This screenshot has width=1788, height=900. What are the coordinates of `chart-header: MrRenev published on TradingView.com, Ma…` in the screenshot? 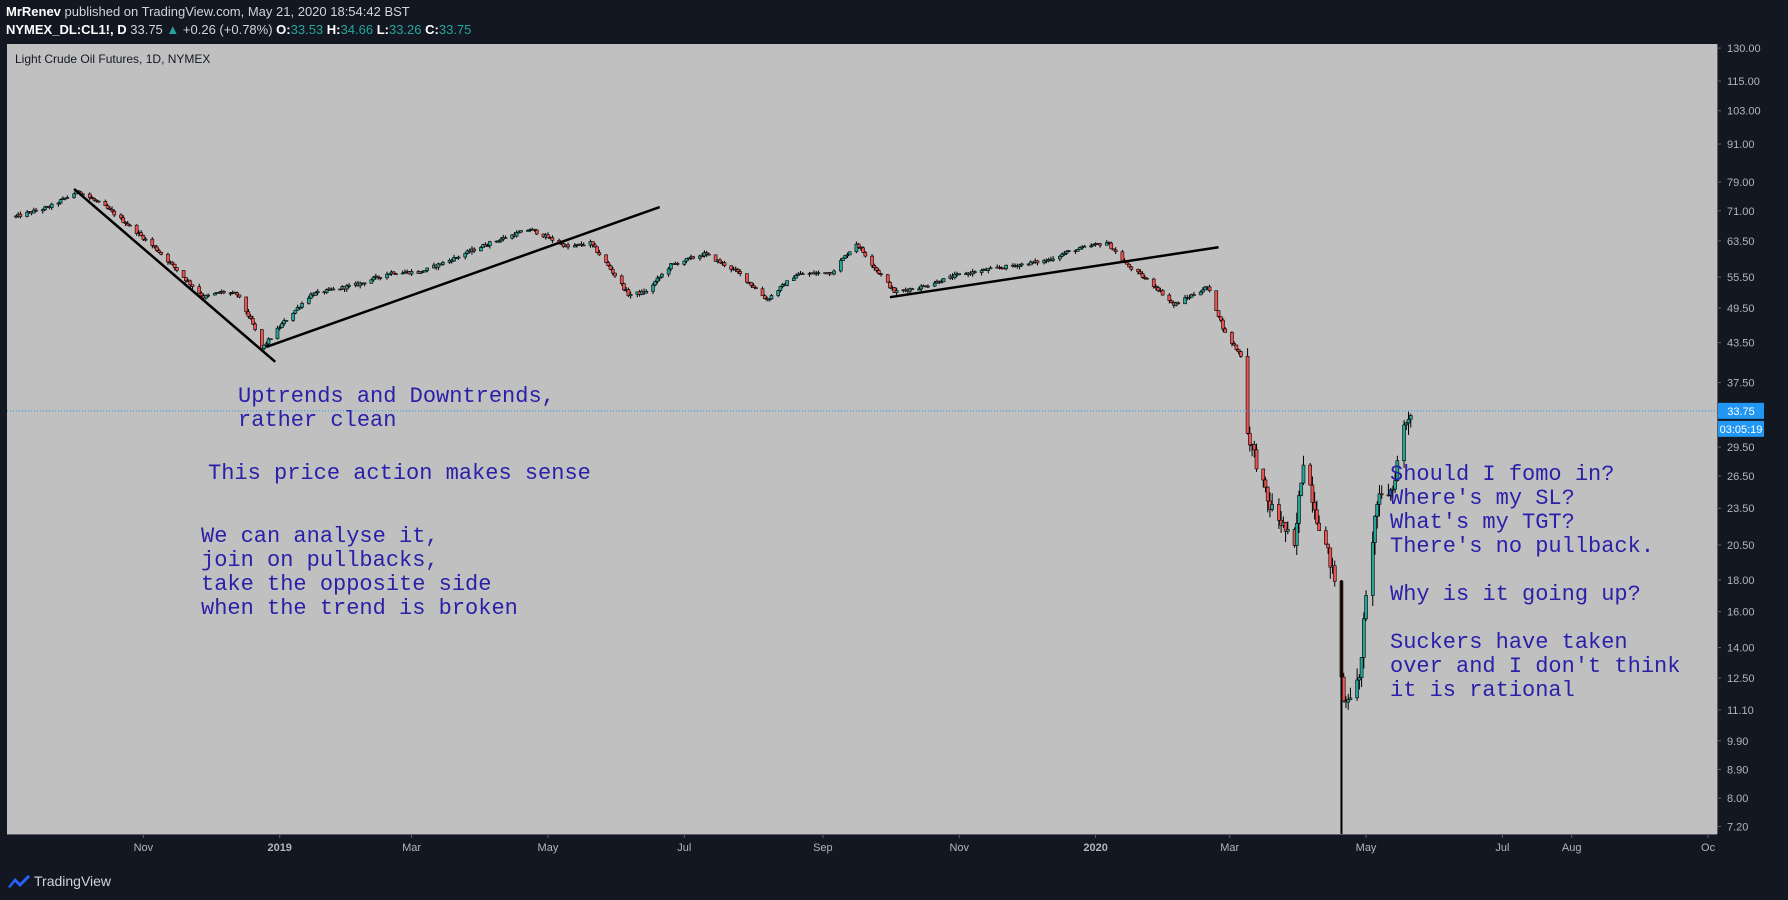 It's located at (894, 22).